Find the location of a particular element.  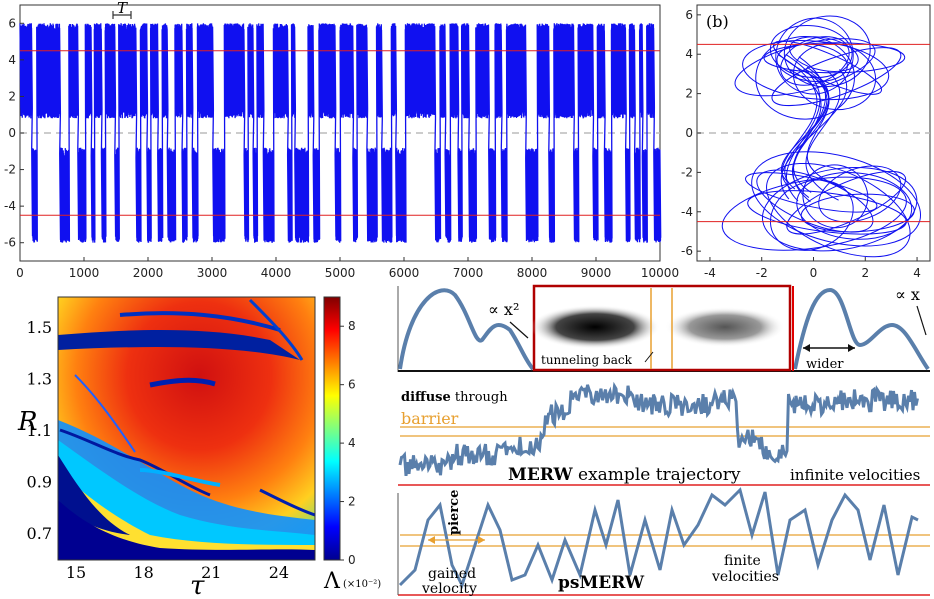

R-tick-label: 1.5 is located at coordinates (39, 327).